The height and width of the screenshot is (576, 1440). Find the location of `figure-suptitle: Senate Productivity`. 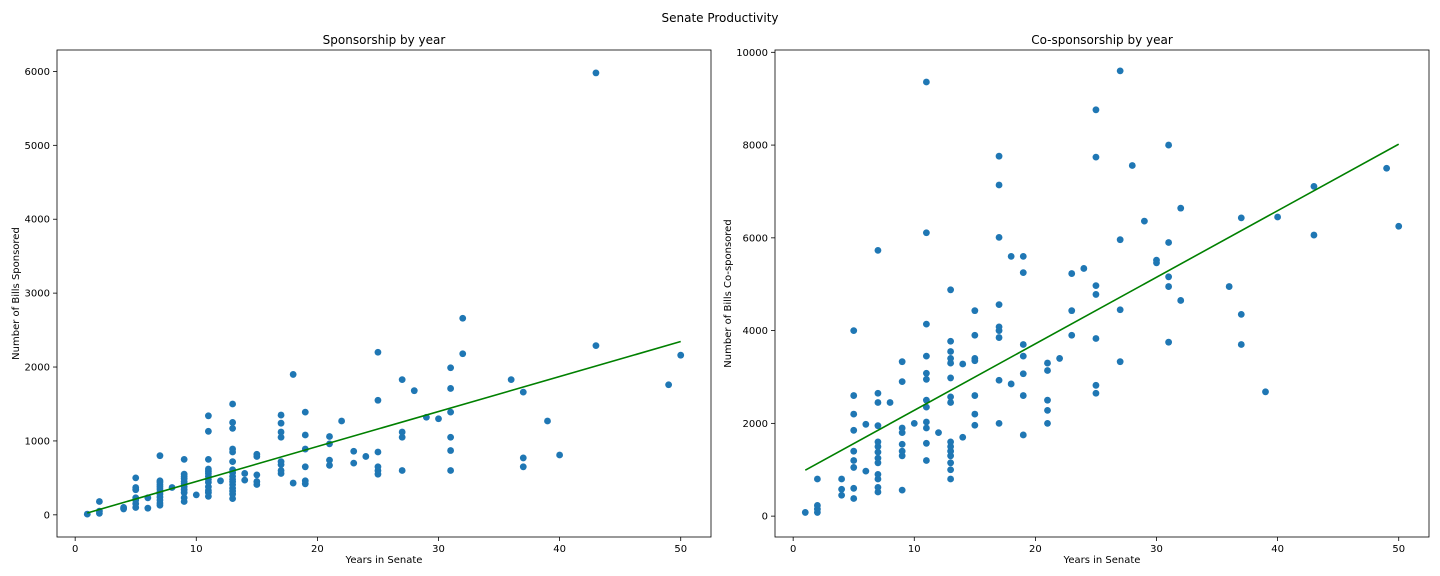

figure-suptitle: Senate Productivity is located at coordinates (720, 18).